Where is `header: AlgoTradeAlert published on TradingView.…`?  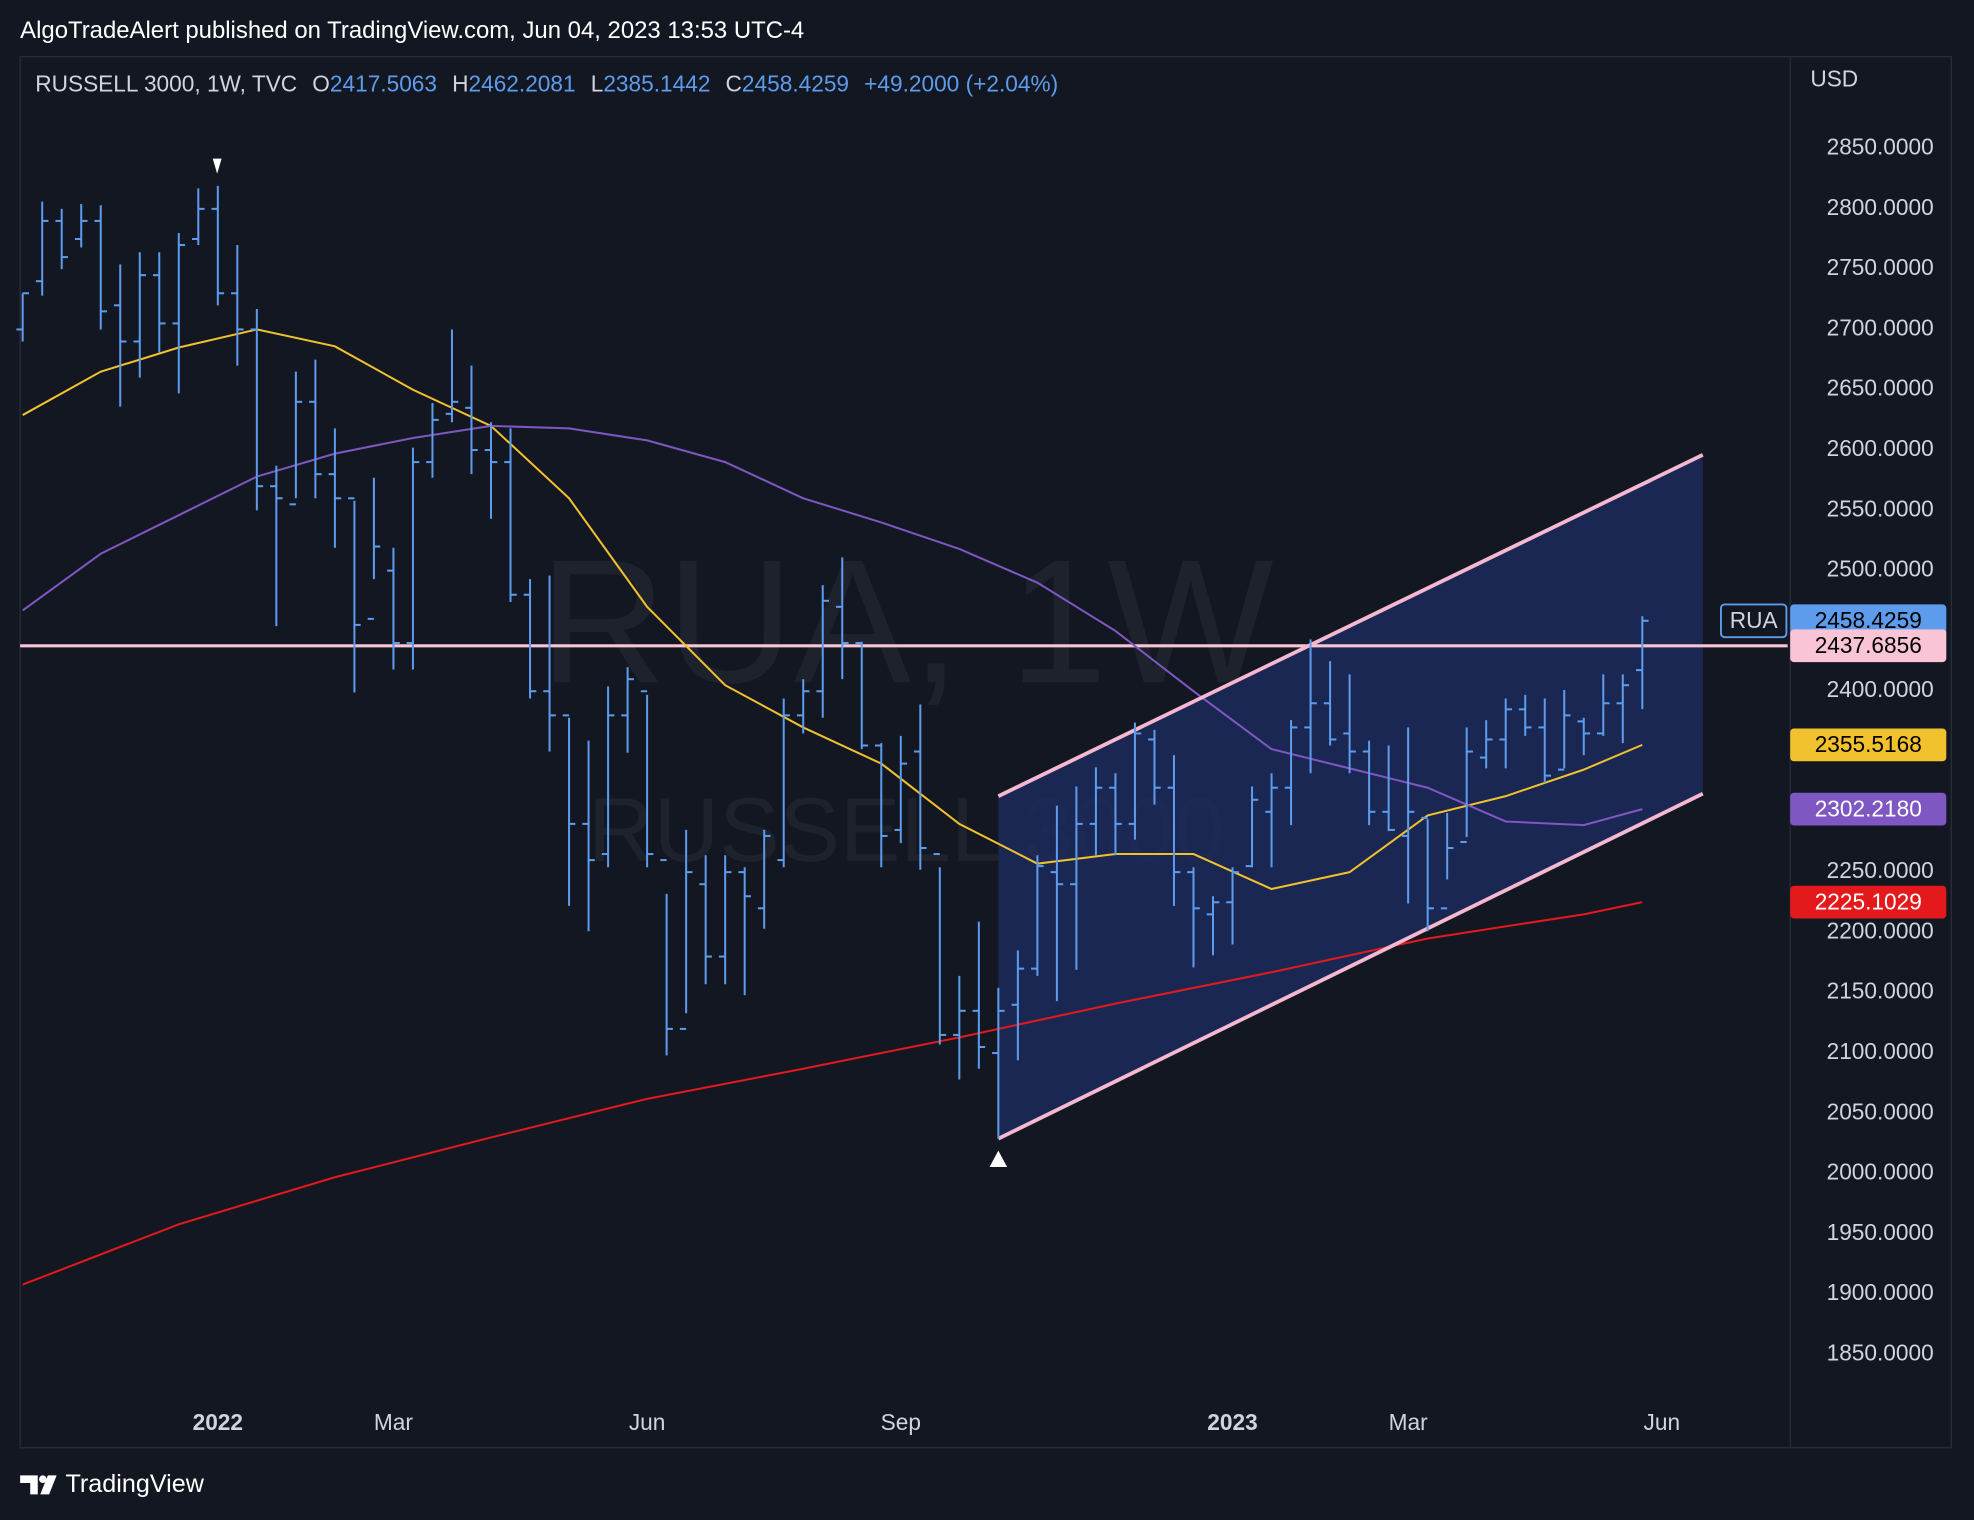 header: AlgoTradeAlert published on TradingView.… is located at coordinates (412, 30).